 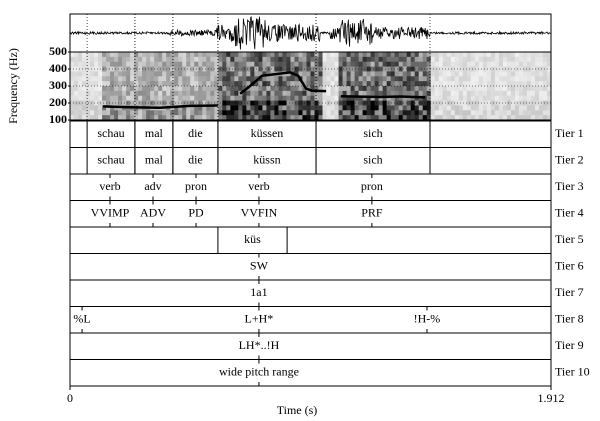 I want to click on point-label: 1a1, so click(x=258, y=292).